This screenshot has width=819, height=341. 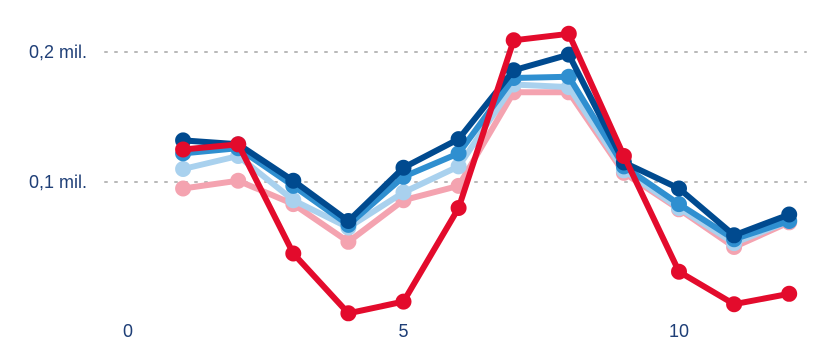 I want to click on x-tick-label: 0, so click(x=128, y=331).